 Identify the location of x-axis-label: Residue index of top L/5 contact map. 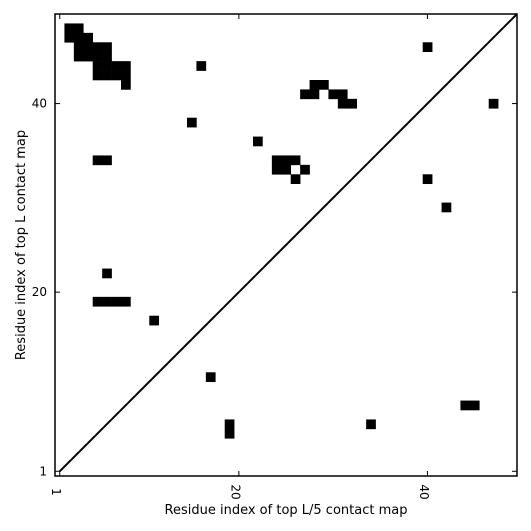
(286, 510).